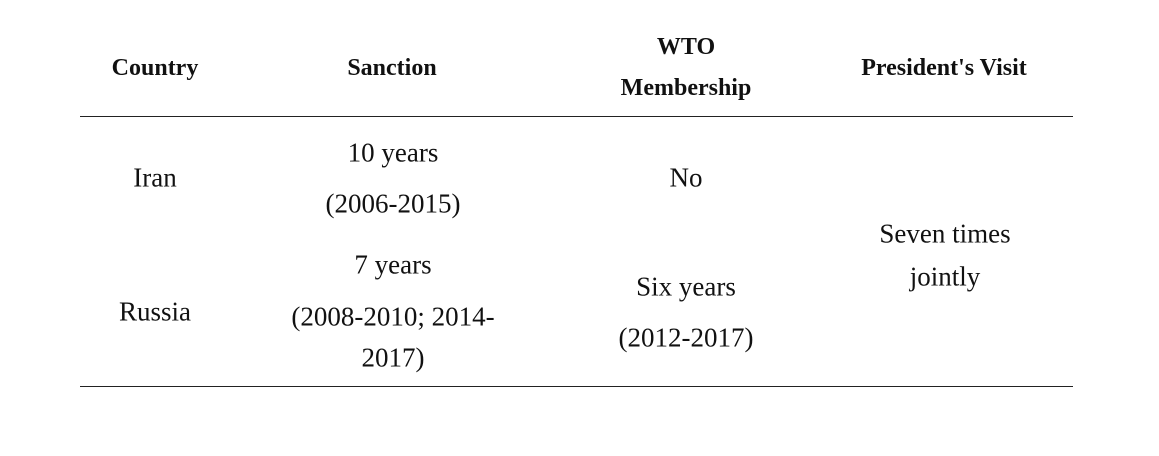 Image resolution: width=1159 pixels, height=456 pixels. I want to click on cell: Russia, so click(155, 311).